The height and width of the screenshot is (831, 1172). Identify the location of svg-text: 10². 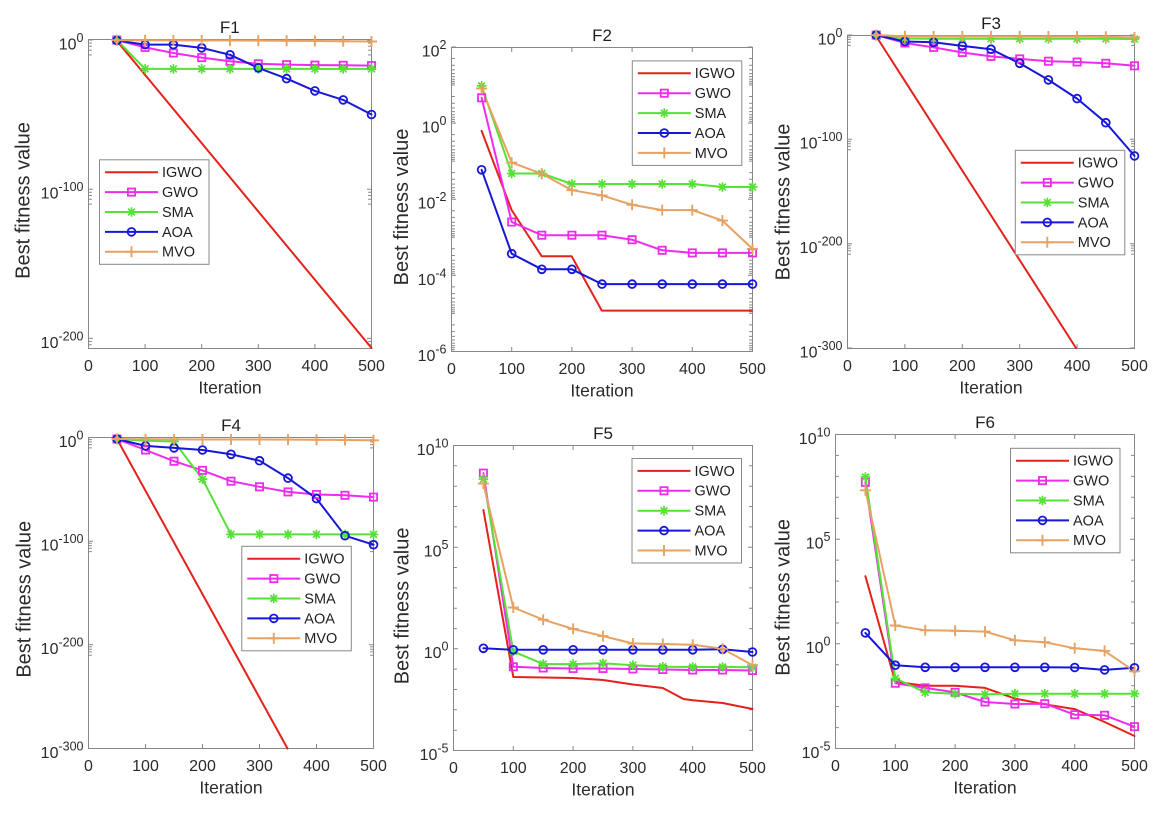
(434, 49).